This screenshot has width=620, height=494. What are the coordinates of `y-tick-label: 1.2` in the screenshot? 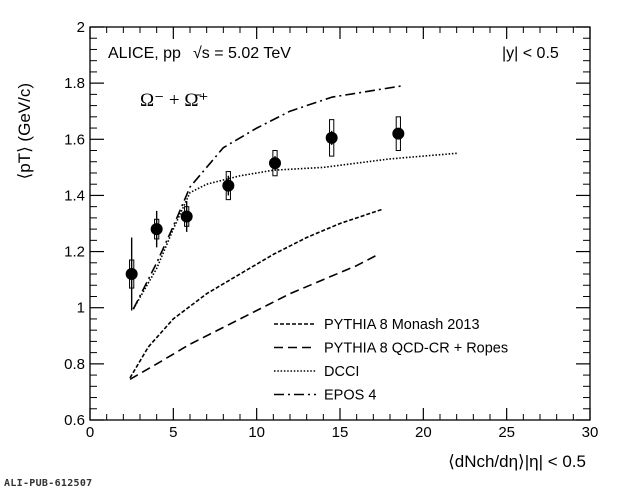 It's located at (74, 252).